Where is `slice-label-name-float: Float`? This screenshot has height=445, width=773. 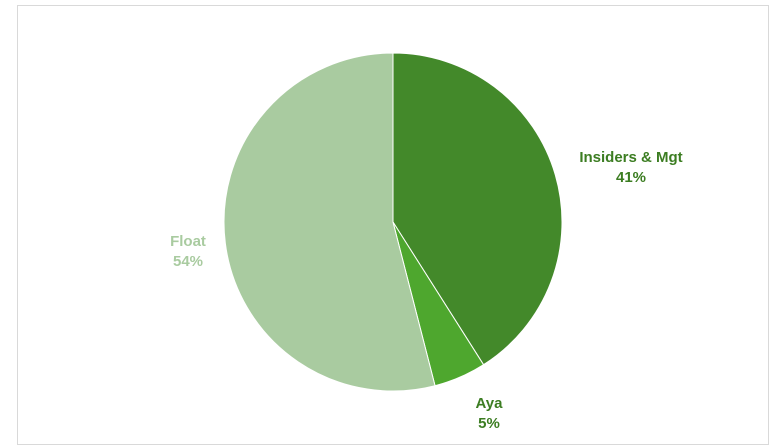 slice-label-name-float: Float is located at coordinates (188, 241).